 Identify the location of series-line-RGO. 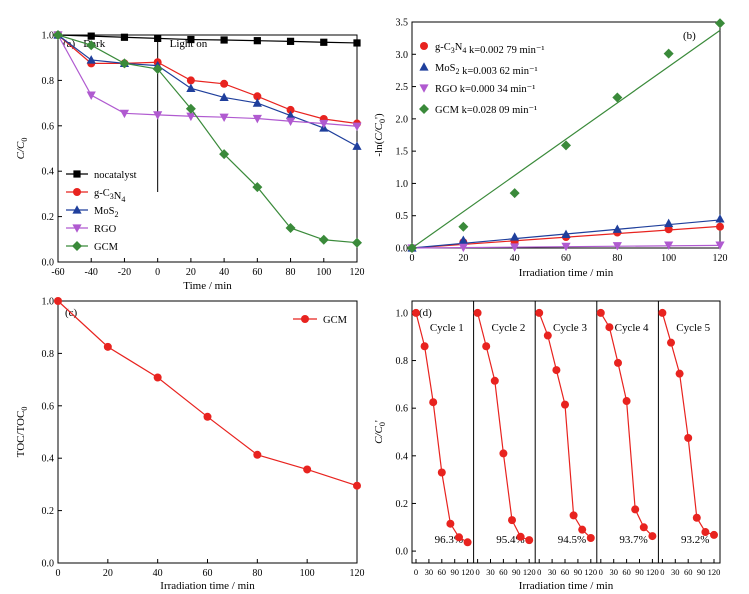
(207, 80).